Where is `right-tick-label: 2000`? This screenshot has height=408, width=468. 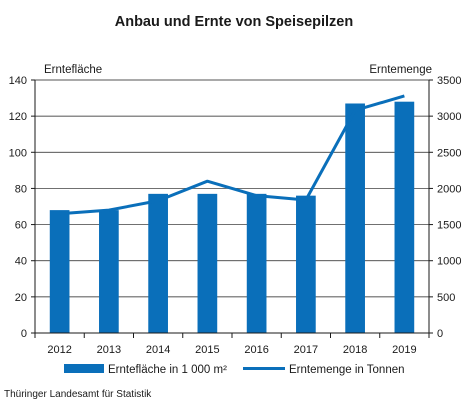
right-tick-label: 2000 is located at coordinates (449, 189).